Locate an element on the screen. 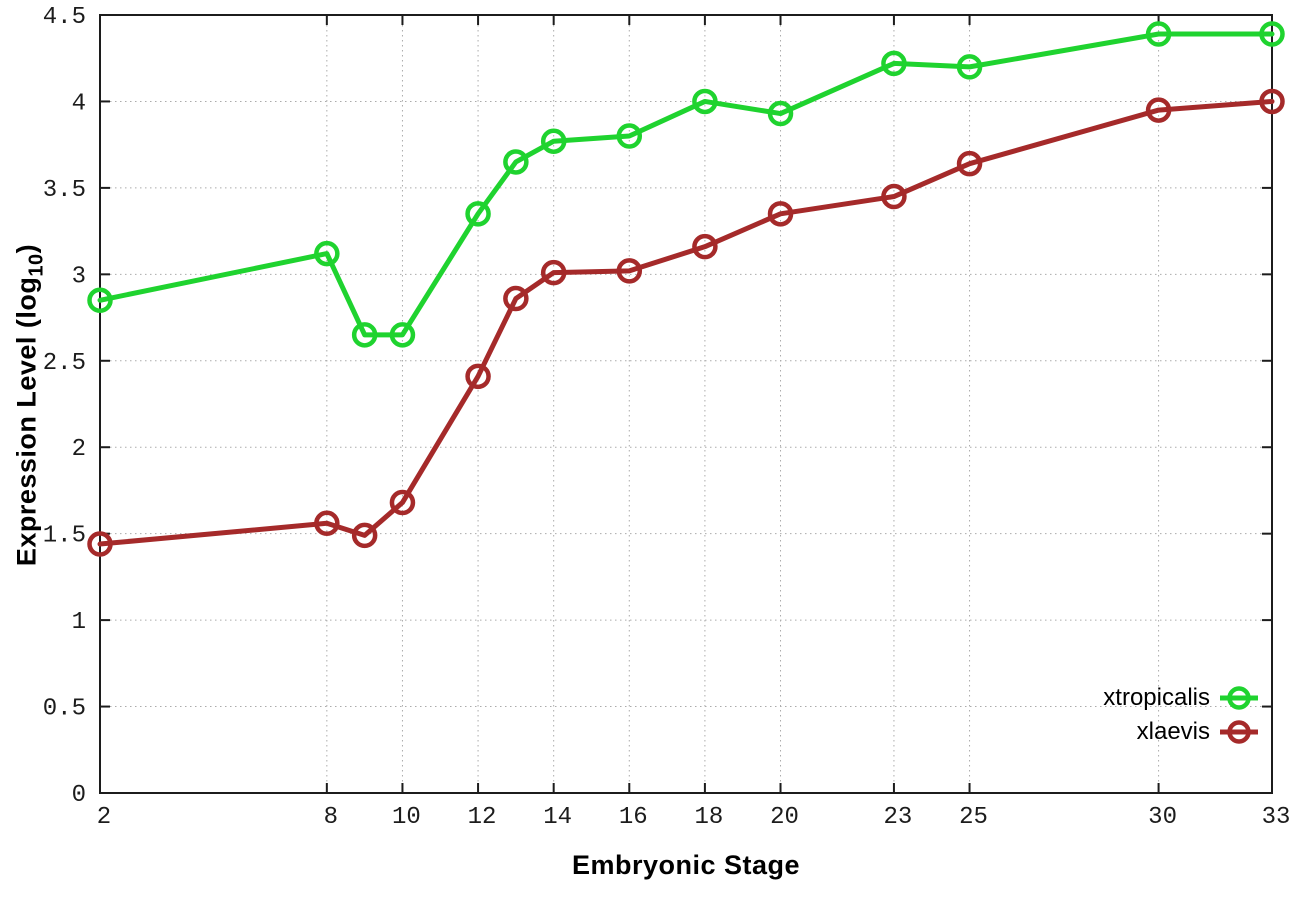 This screenshot has width=1296, height=907. y-tick-label: 1.5 is located at coordinates (64, 536).